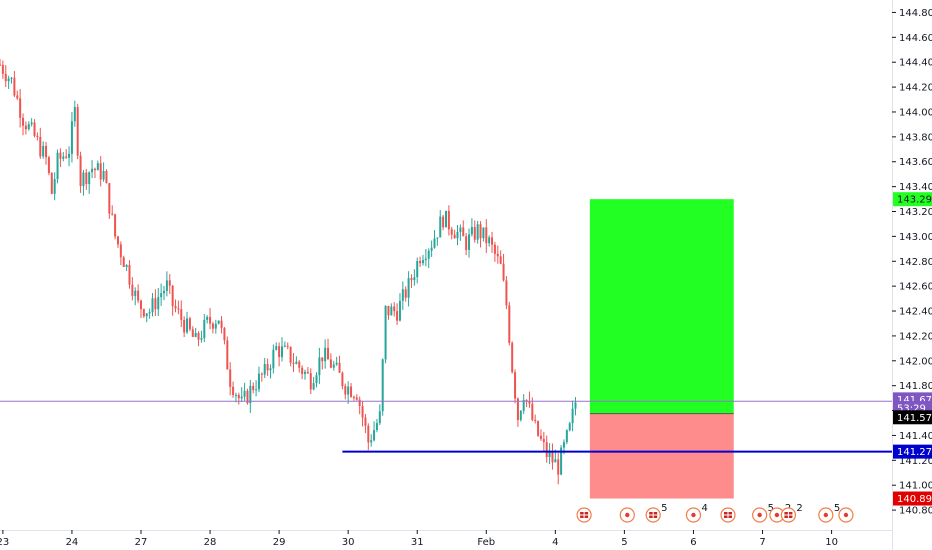 Image resolution: width=932 pixels, height=550 pixels. I want to click on position-layer, so click(661, 349).